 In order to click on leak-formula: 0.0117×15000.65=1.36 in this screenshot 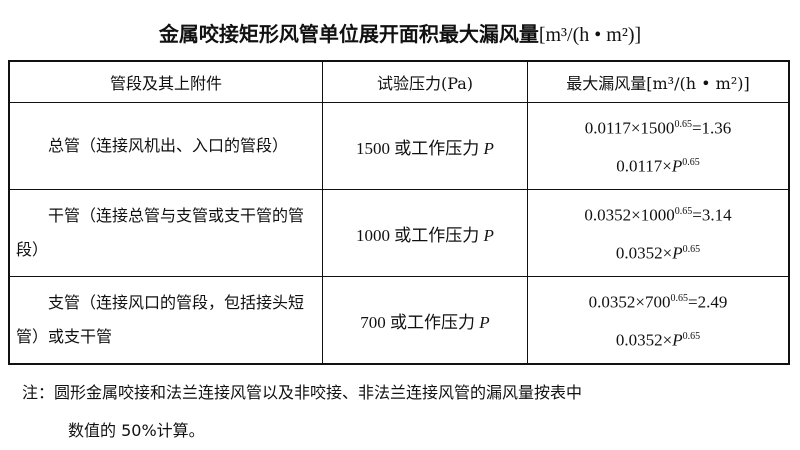, I will do `click(658, 127)`.